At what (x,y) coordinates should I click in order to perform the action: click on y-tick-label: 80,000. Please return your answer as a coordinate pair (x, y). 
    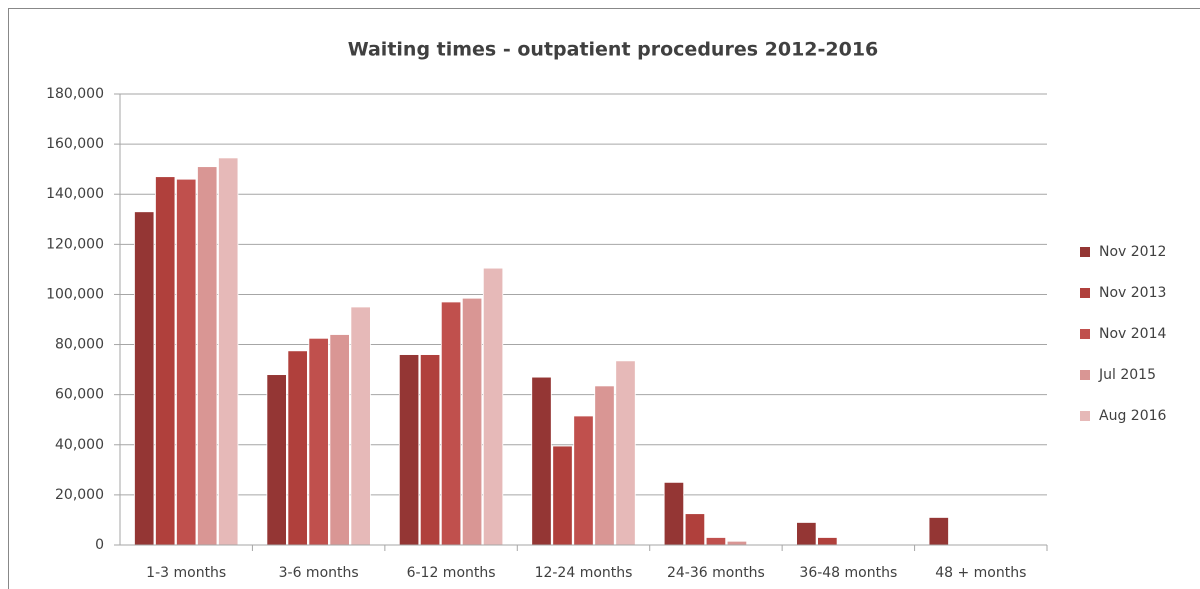
    Looking at the image, I should click on (79, 345).